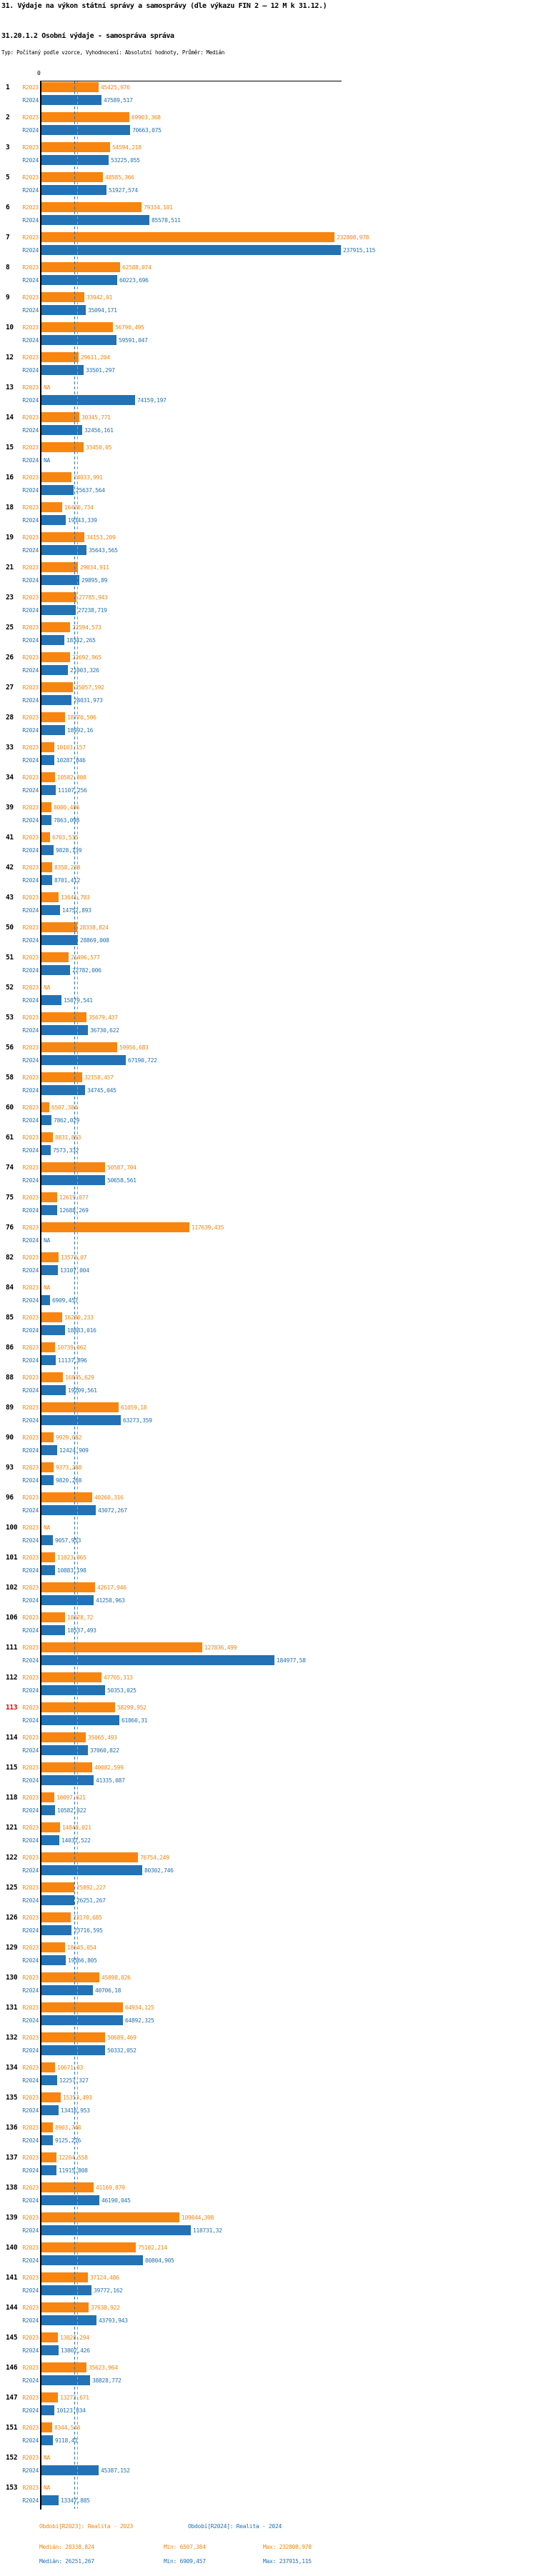 The height and width of the screenshot is (2576, 536). What do you see at coordinates (105, 2308) in the screenshot?
I see `value-label: 37638,922` at bounding box center [105, 2308].